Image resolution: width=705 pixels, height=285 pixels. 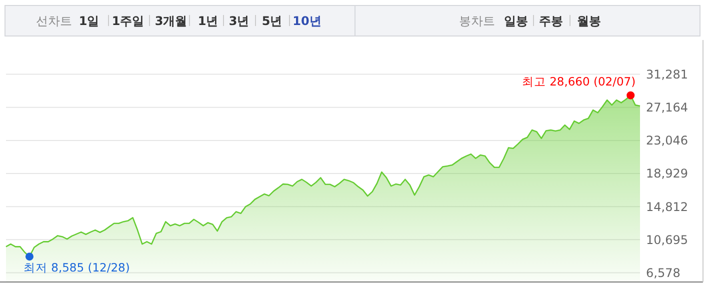 What do you see at coordinates (589, 21) in the screenshot?
I see `text: 월봉` at bounding box center [589, 21].